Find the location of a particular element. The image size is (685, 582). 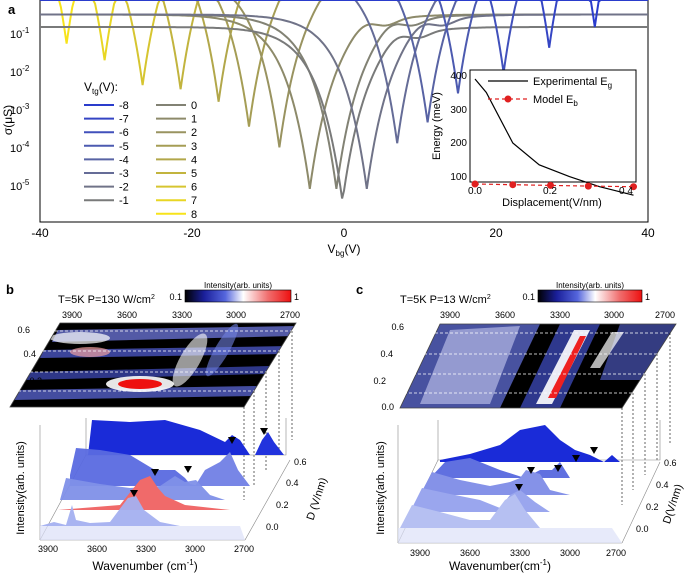

xtick-3: 0 is located at coordinates (344, 233).